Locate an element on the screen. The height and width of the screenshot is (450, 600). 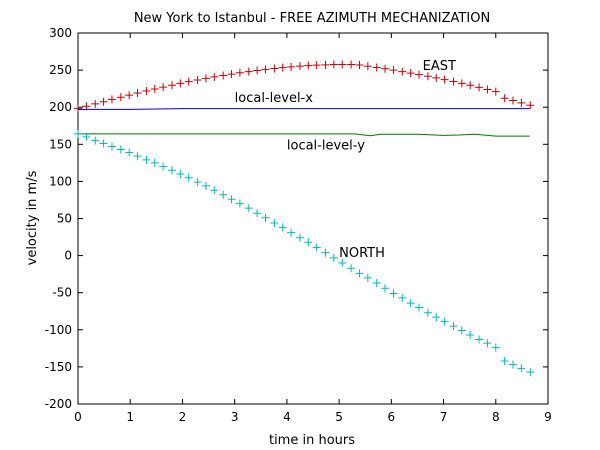
x-tick-label: 8 is located at coordinates (496, 417).